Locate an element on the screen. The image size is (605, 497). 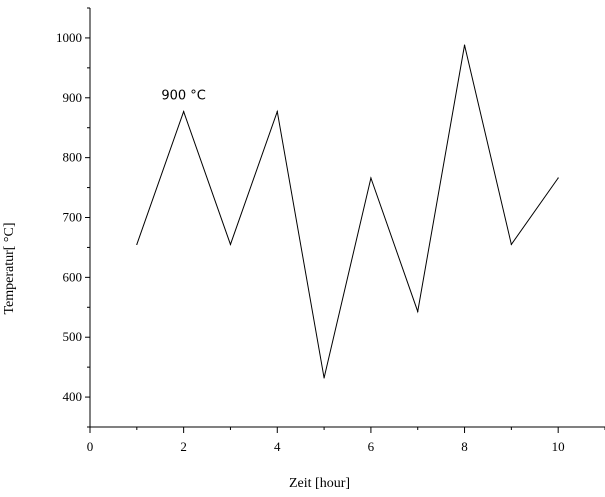
x-tick-label: 10 is located at coordinates (558, 446).